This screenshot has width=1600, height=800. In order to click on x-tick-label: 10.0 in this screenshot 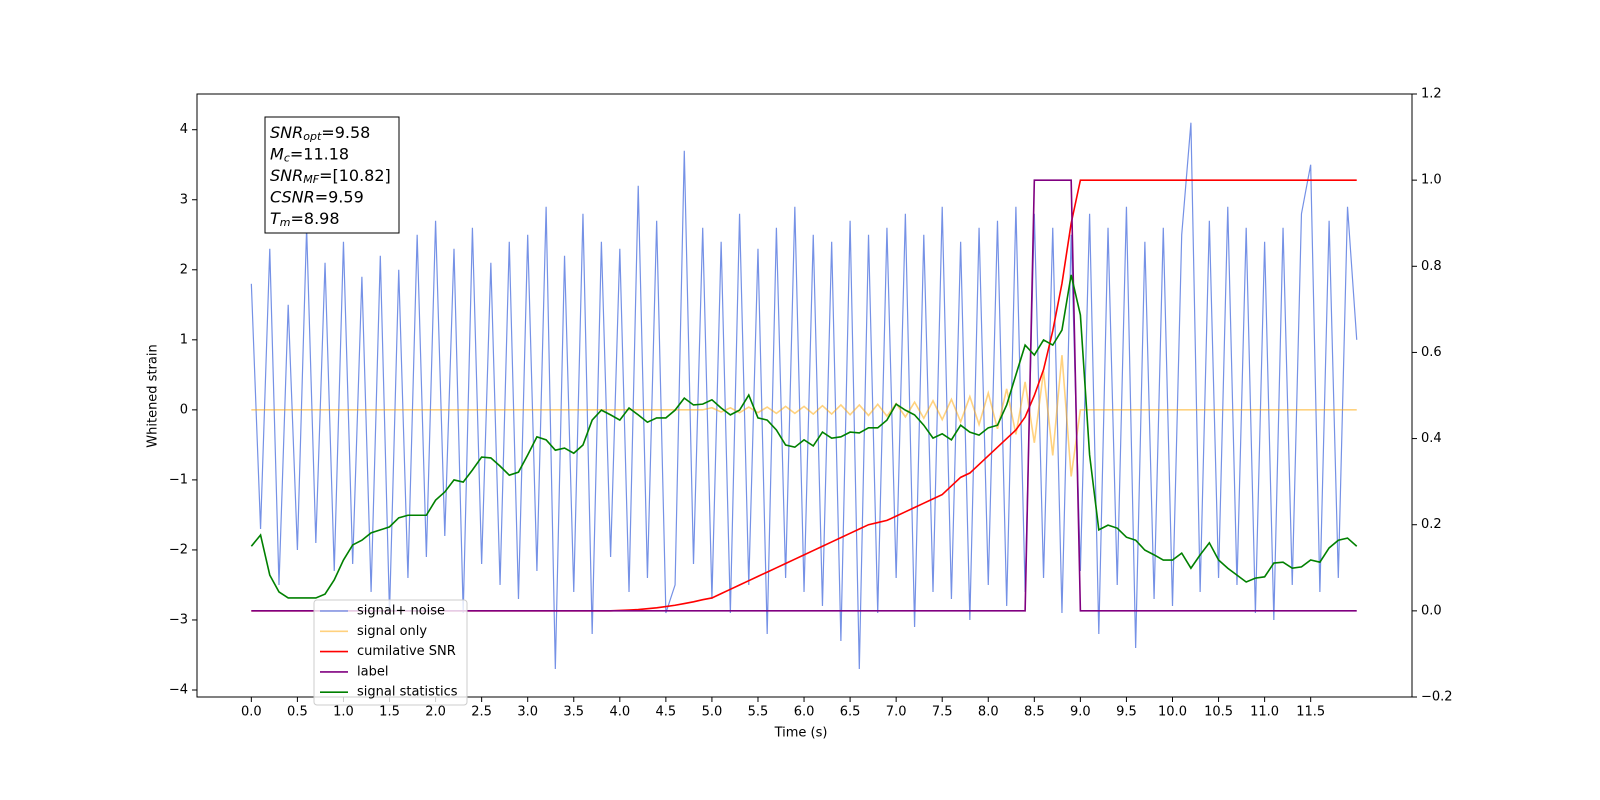, I will do `click(1172, 712)`.